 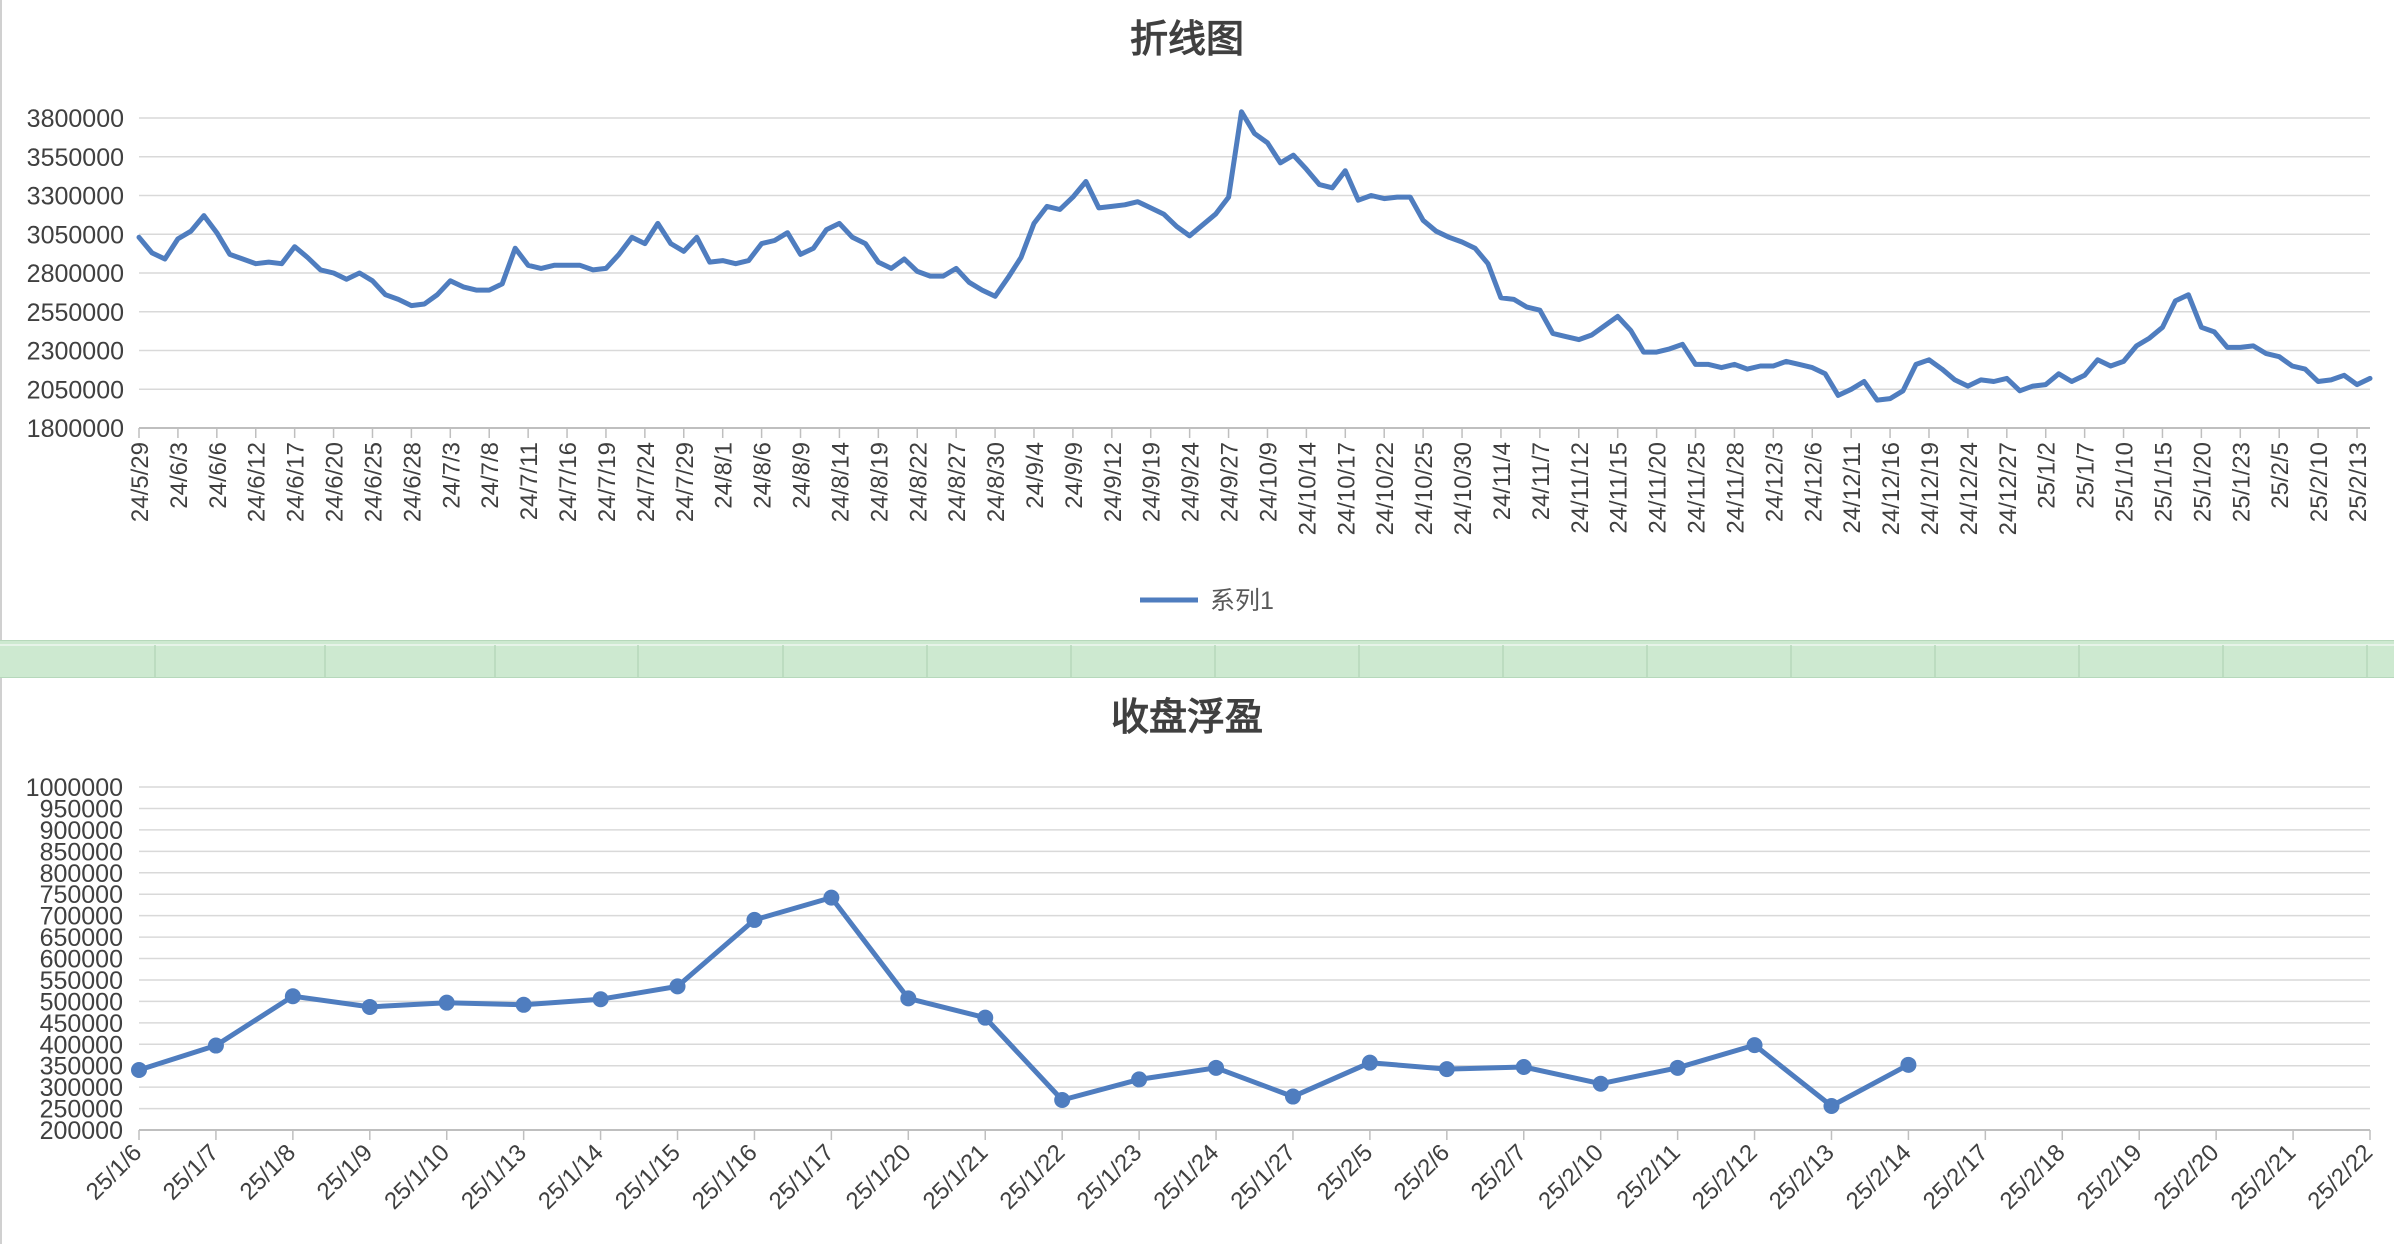 What do you see at coordinates (140, 482) in the screenshot?
I see `x-tick-label: 24/5/29` at bounding box center [140, 482].